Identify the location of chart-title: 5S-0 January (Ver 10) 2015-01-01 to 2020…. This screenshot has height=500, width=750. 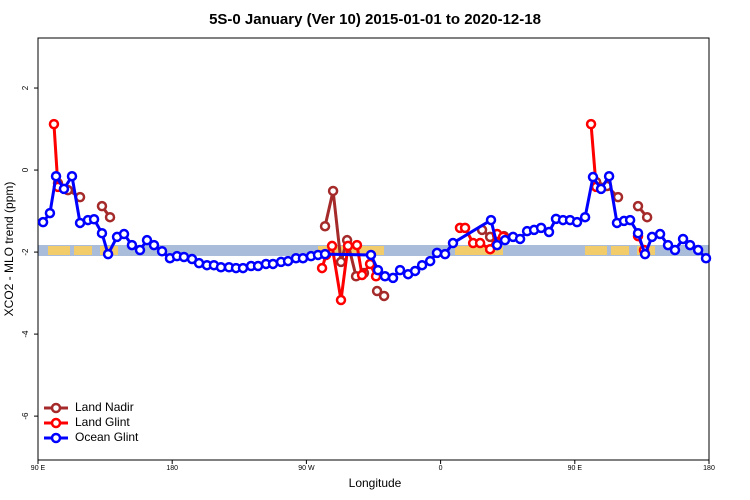
(375, 19).